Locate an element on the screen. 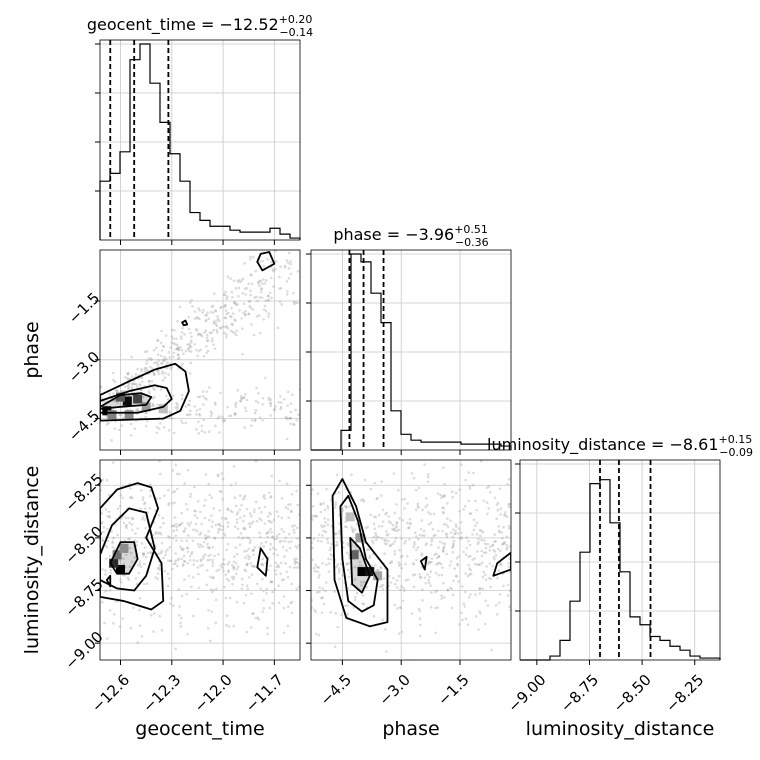 This screenshot has height=760, width=760. hist-panel-geocent-time-step is located at coordinates (200, 141).